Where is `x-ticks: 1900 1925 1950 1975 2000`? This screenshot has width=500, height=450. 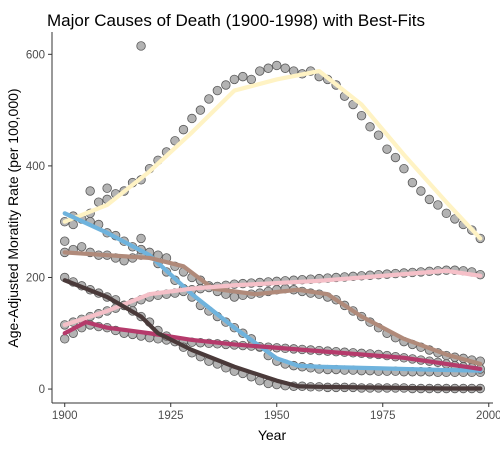
x-ticks: 1900 1925 1950 1975 2000 is located at coordinates (276, 412).